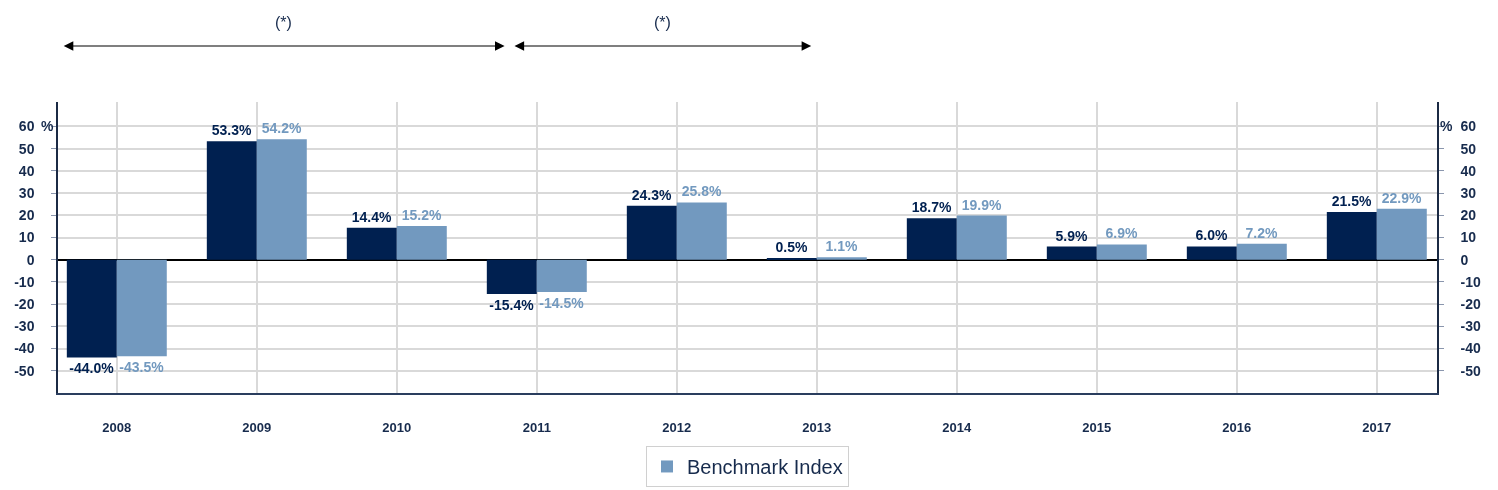 Image resolution: width=1498 pixels, height=490 pixels. What do you see at coordinates (257, 428) in the screenshot?
I see `x-tick-label: 2009` at bounding box center [257, 428].